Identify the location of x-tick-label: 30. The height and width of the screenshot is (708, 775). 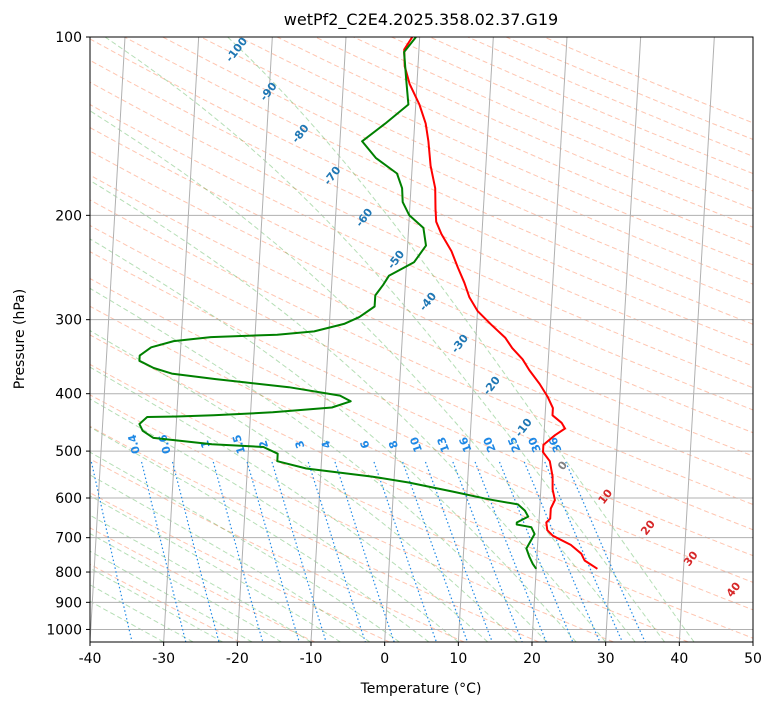
(606, 659).